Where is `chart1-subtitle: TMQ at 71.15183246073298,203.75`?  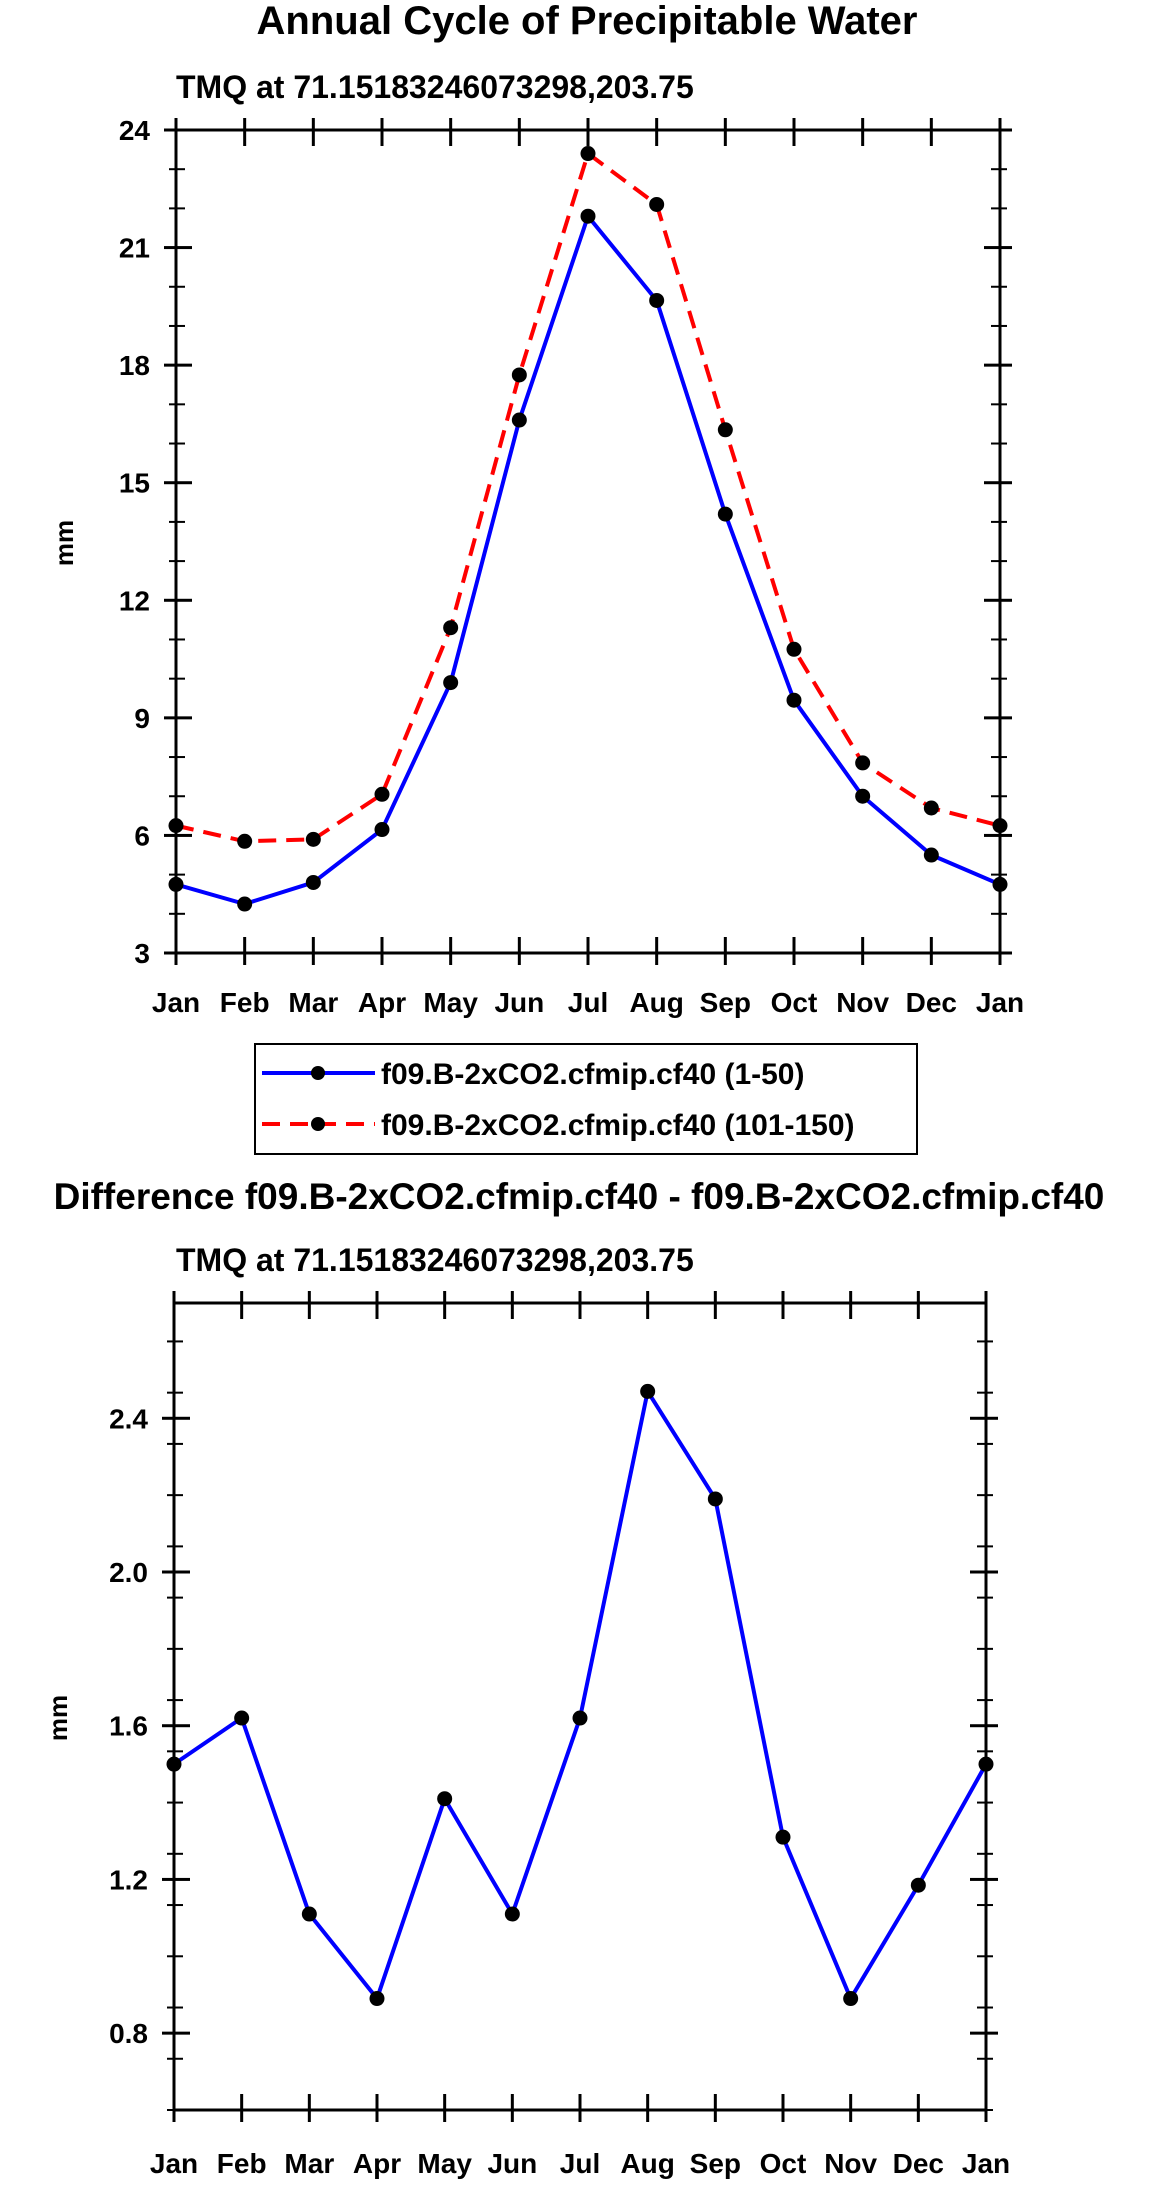
chart1-subtitle: TMQ at 71.15183246073298,203.75 is located at coordinates (435, 87).